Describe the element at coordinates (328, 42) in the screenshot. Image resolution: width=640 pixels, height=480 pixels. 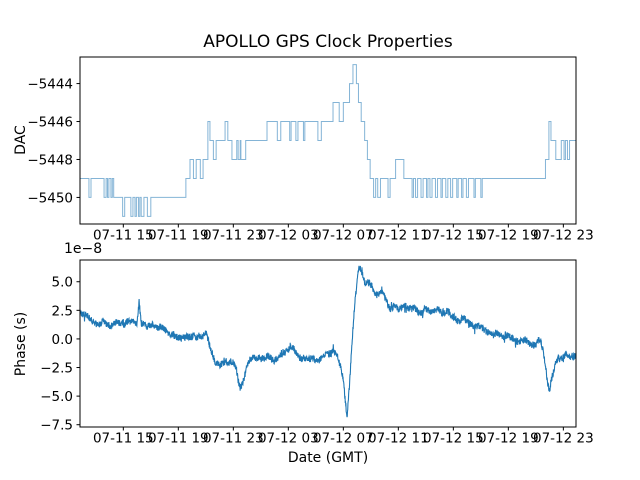
I see `chart-title: APOLLO GPS Clock Properties` at that location.